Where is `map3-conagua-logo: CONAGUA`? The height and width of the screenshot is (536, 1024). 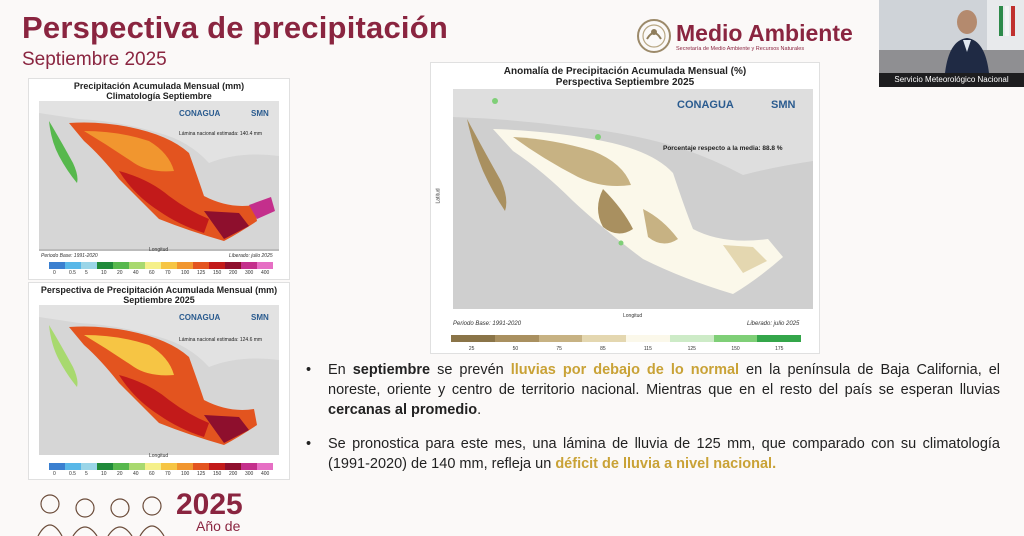
map3-conagua-logo: CONAGUA is located at coordinates (705, 105).